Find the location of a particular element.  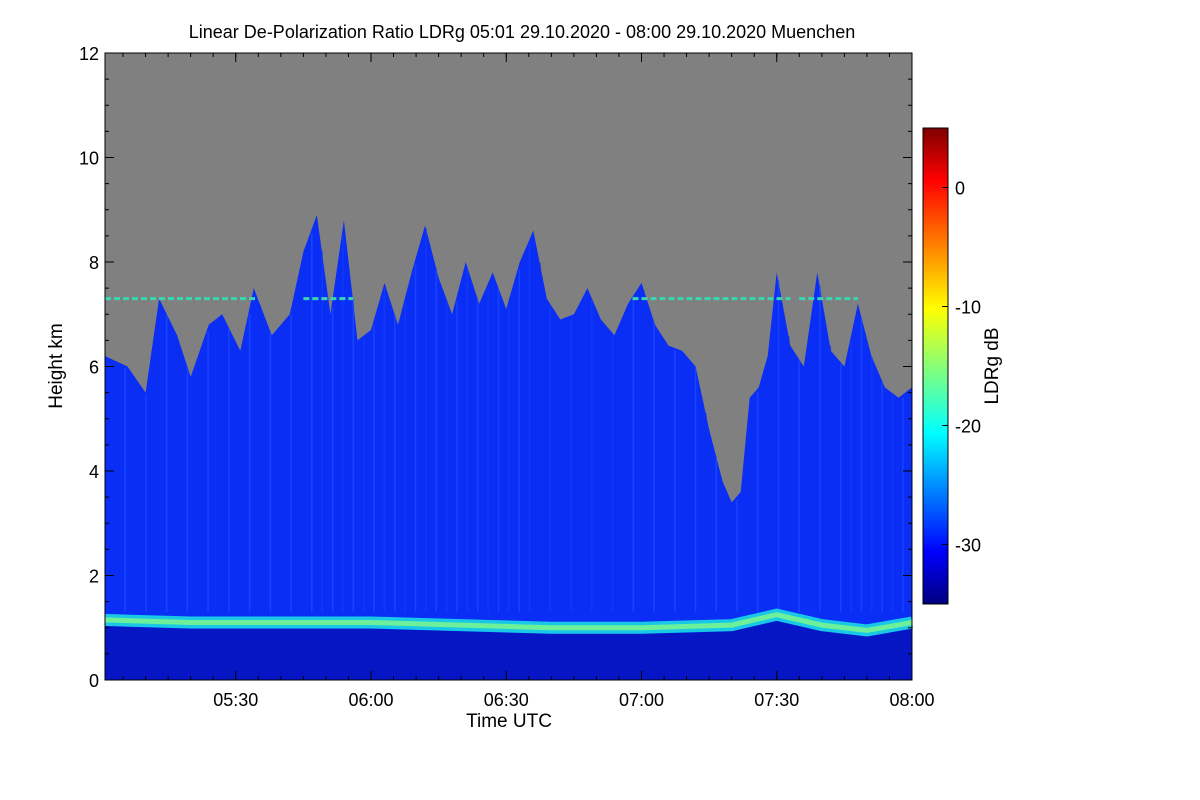

y-tick-label: 4 is located at coordinates (94, 472).